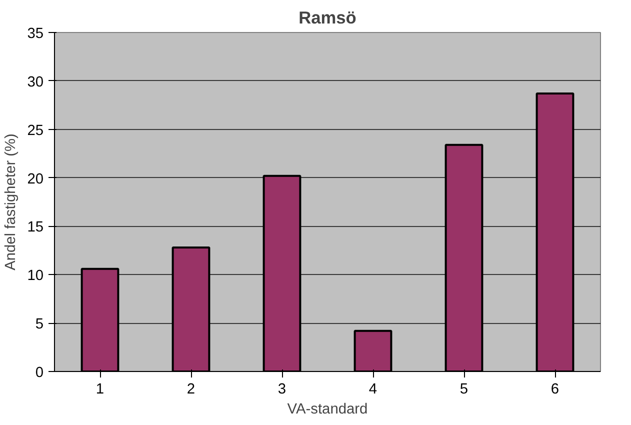 The width and height of the screenshot is (631, 425). Describe the element at coordinates (35, 82) in the screenshot. I see `y-tick-label: 30` at that location.